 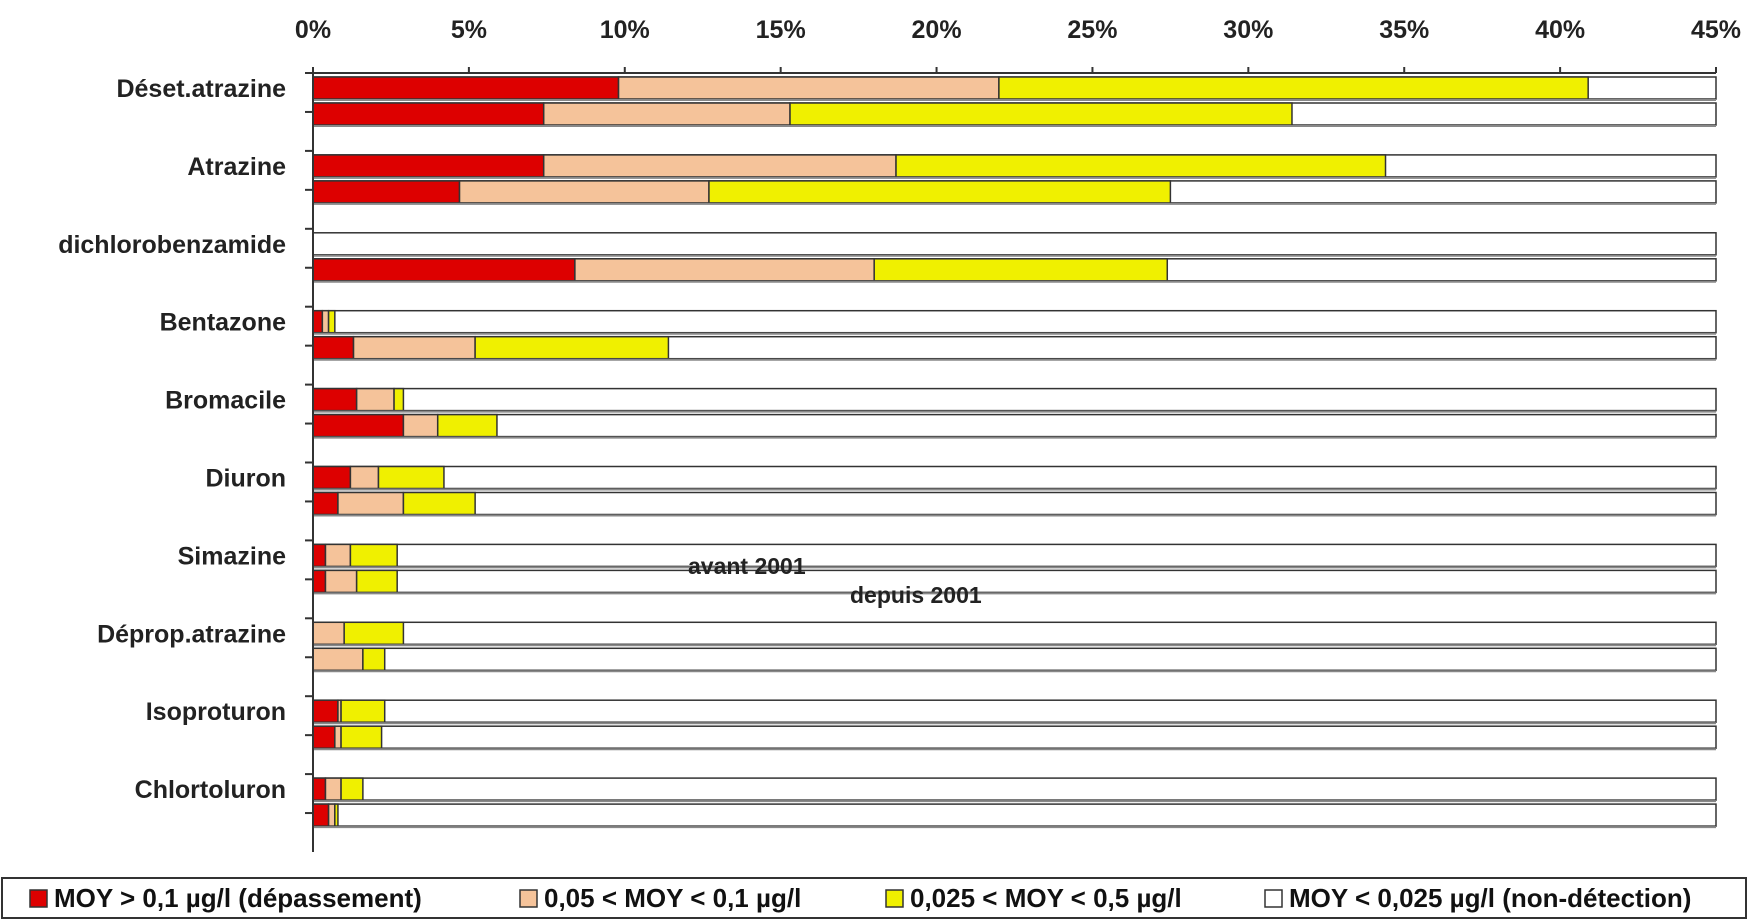 I want to click on category-label: Bentazone, so click(x=223, y=323).